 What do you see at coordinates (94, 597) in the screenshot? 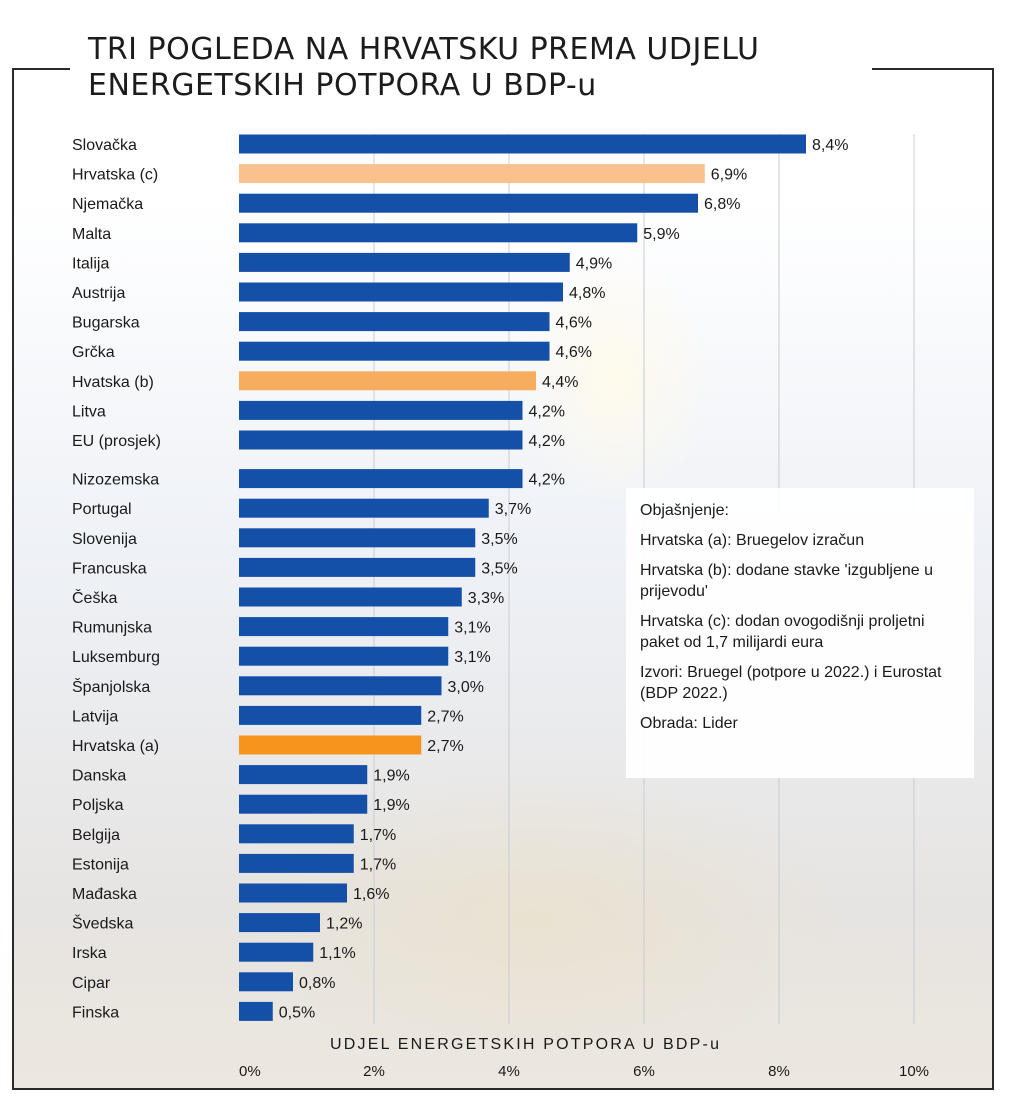
I see `category-label: Češka` at bounding box center [94, 597].